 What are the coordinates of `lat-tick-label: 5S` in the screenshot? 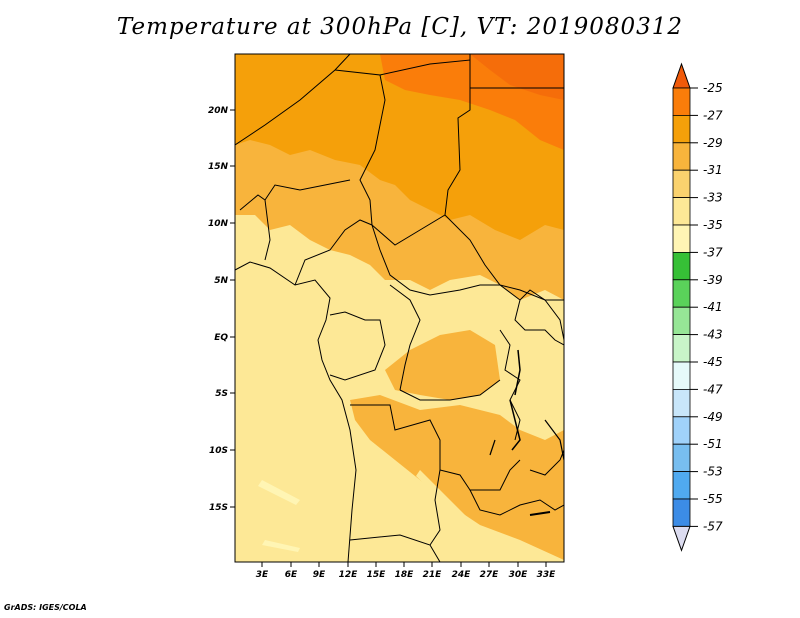 It's located at (221, 394).